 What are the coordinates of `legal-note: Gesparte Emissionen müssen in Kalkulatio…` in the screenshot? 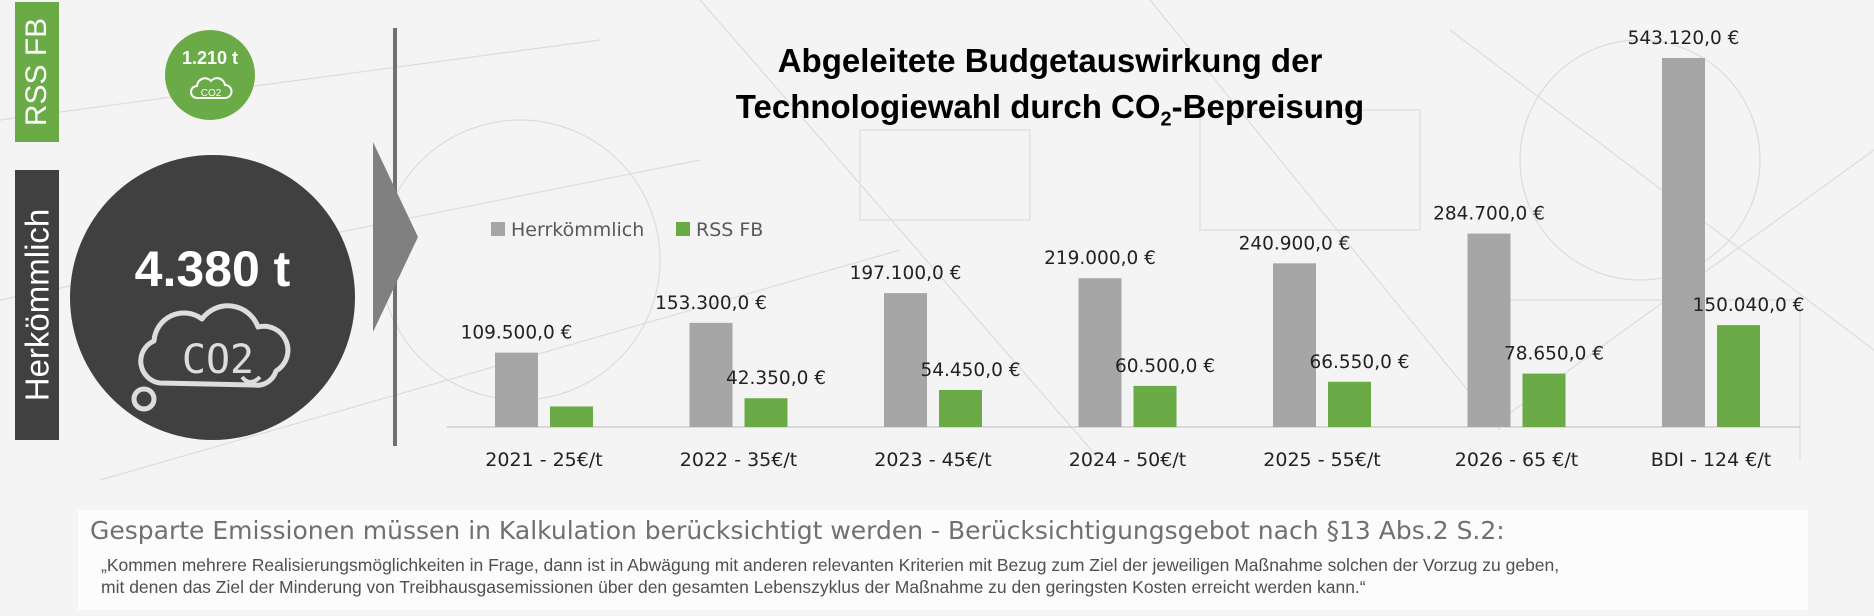 It's located at (943, 560).